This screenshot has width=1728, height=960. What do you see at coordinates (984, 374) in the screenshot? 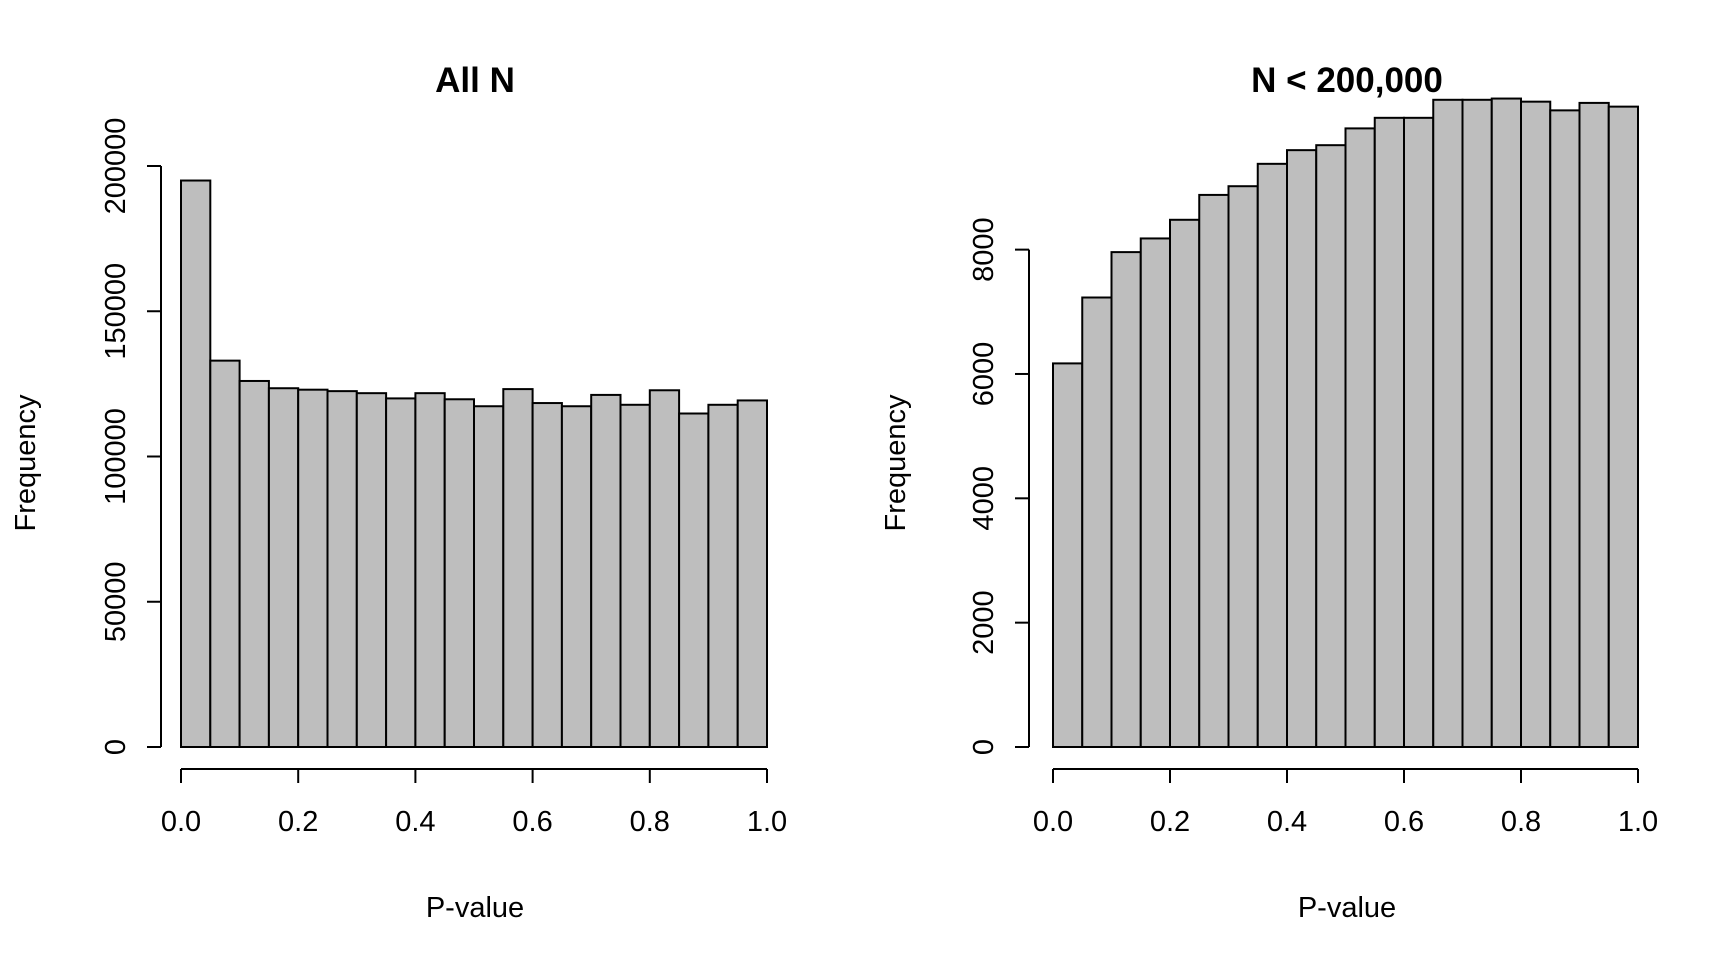
I see `y-tick-label: 6000` at bounding box center [984, 374].